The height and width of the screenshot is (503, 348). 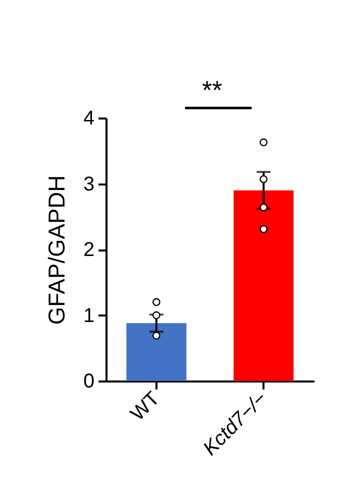 What do you see at coordinates (145, 407) in the screenshot?
I see `x-tick-label: WT` at bounding box center [145, 407].